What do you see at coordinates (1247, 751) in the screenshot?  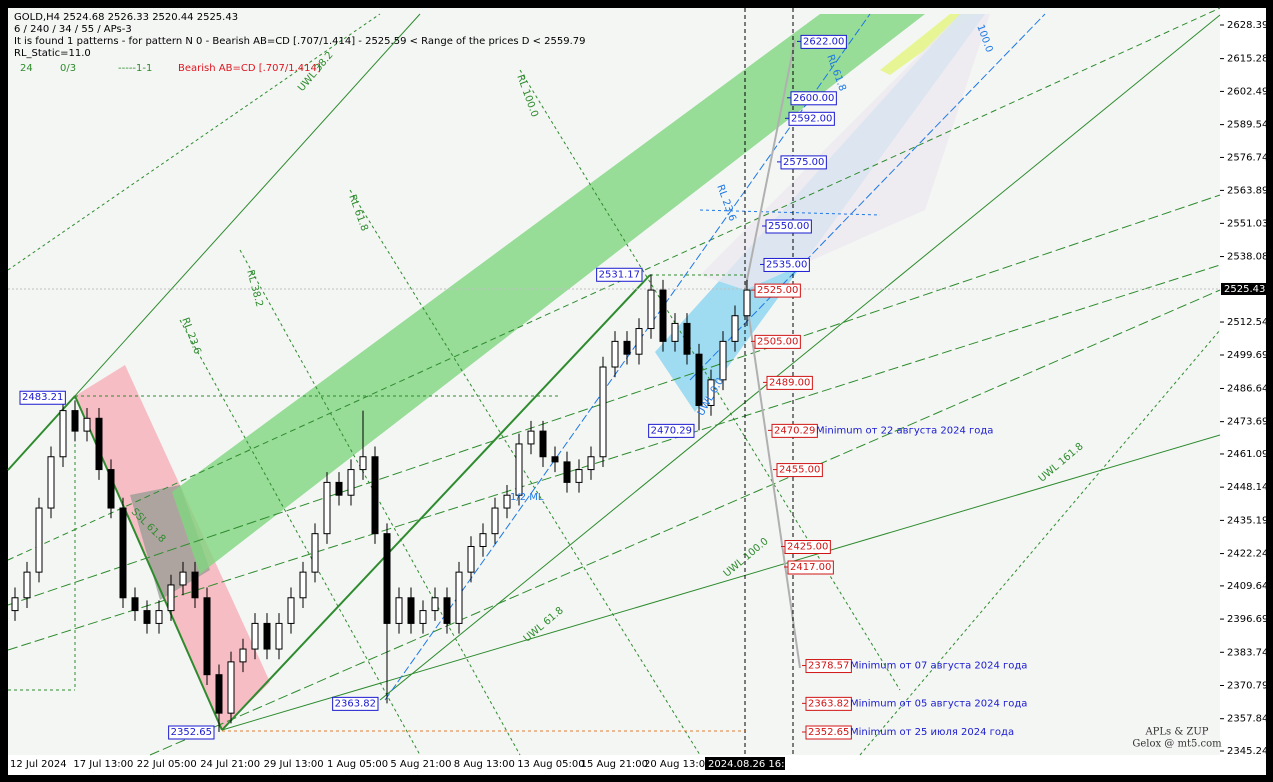 I see `y-tick-label: 2345.24` at bounding box center [1247, 751].